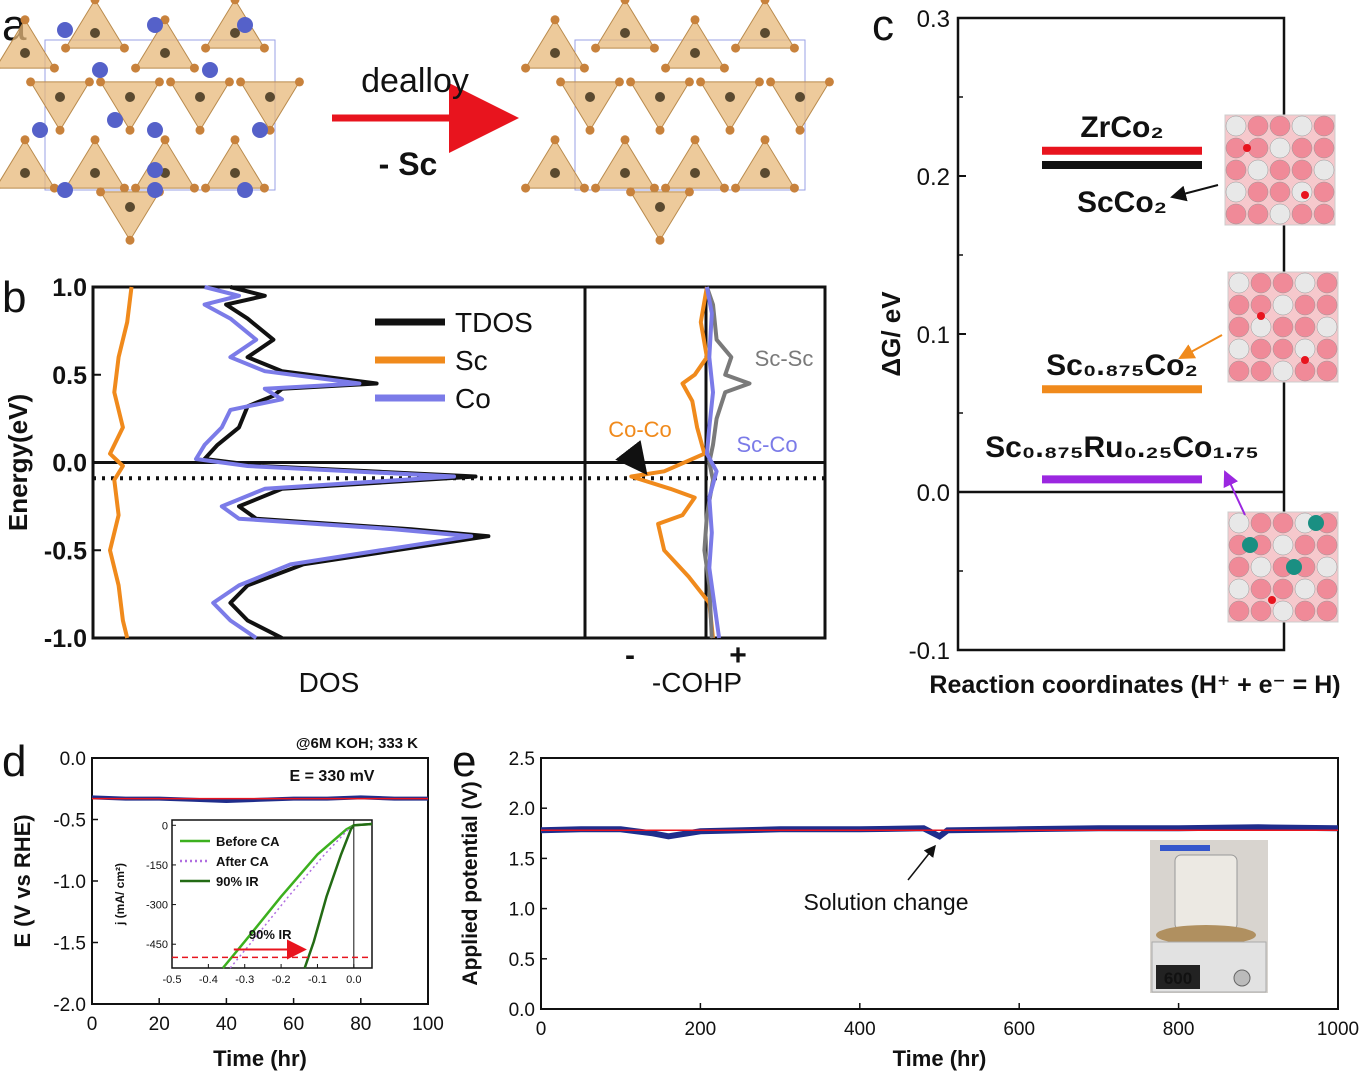 The image size is (1367, 1078). I want to click on solution-change-annotation: Solution change, so click(886, 902).